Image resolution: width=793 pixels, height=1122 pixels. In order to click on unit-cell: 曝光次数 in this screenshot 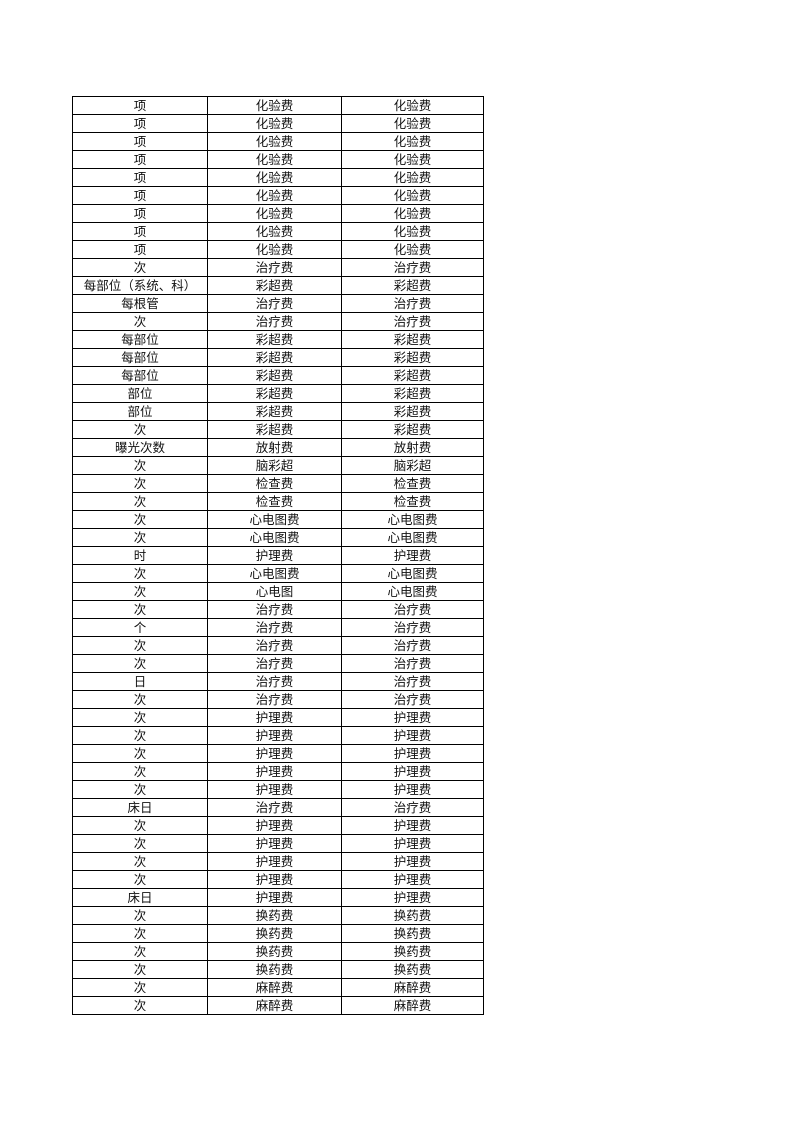, I will do `click(140, 447)`.